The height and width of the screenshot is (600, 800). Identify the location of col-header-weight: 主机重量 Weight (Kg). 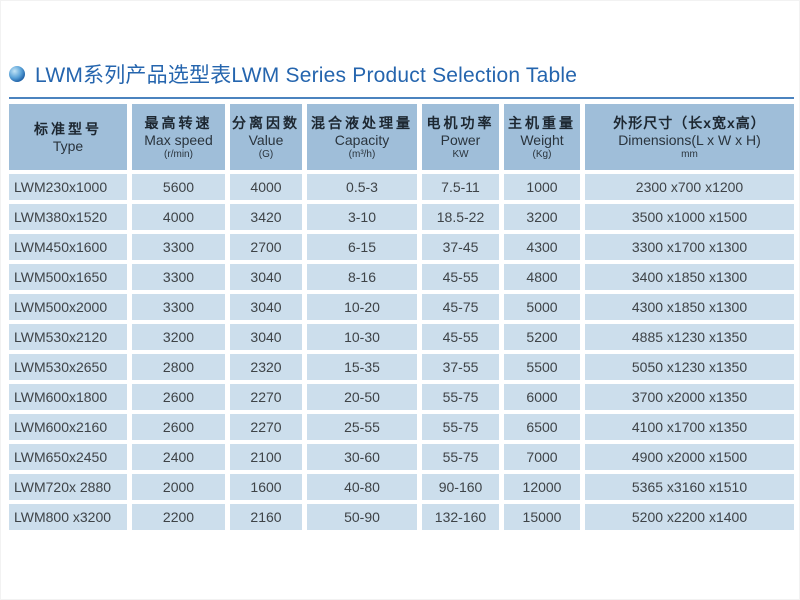
(542, 137).